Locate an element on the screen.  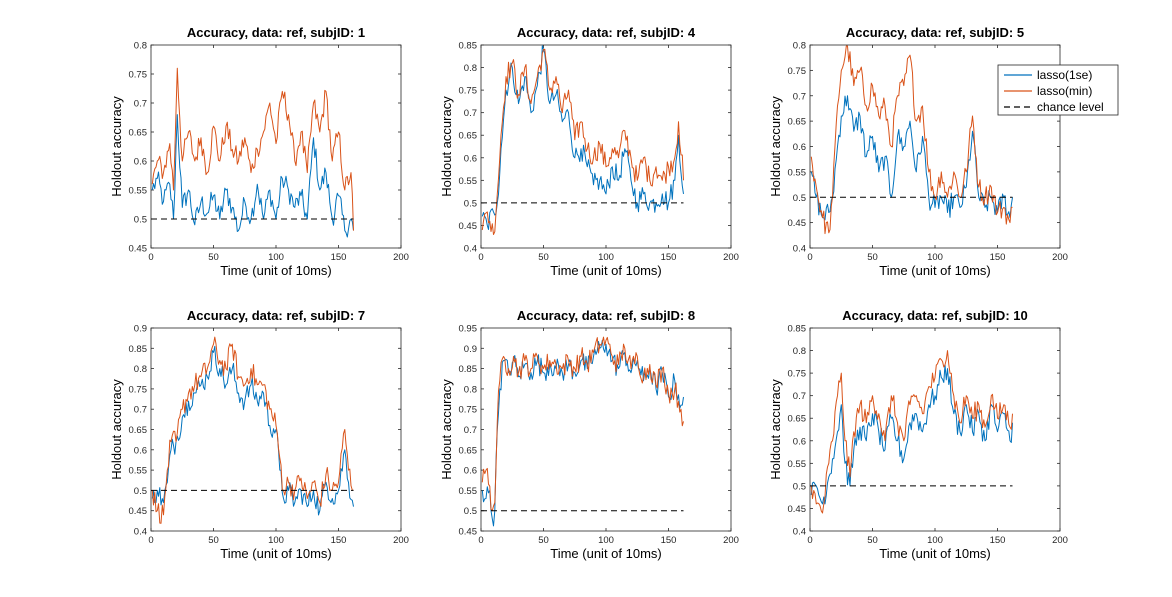
chart-title: Accuracy, data: ref, subjID: 7 is located at coordinates (276, 315).